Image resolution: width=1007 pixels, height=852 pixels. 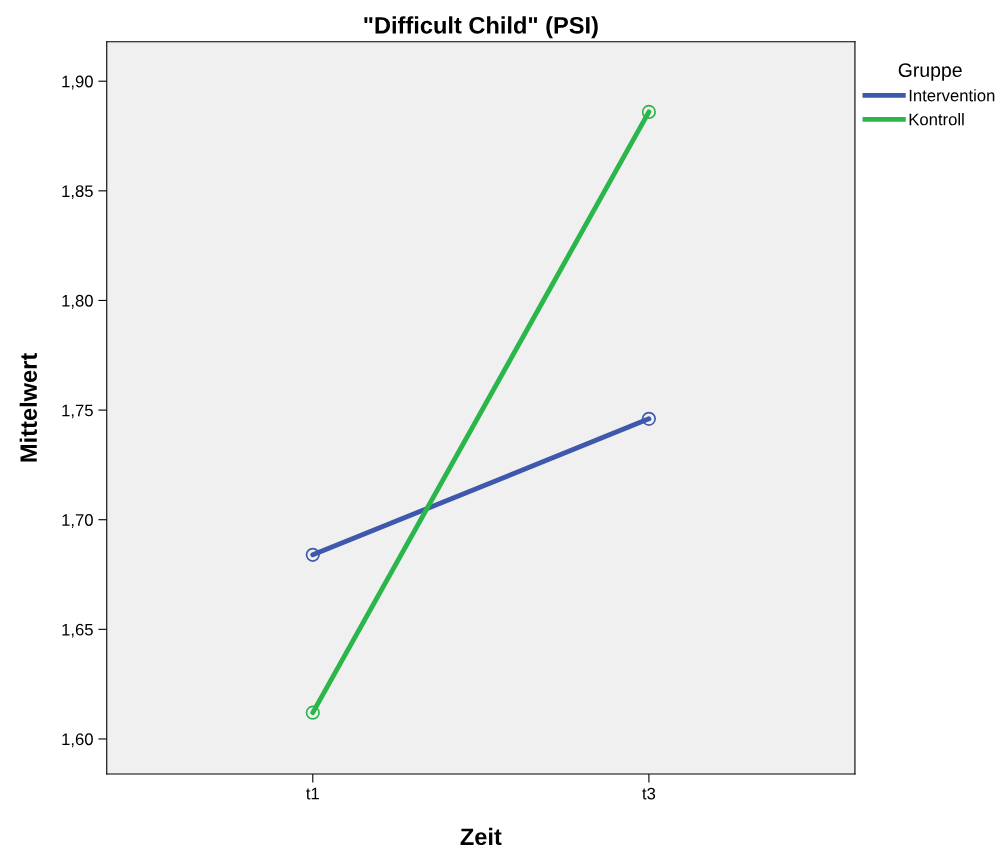 What do you see at coordinates (952, 95) in the screenshot?
I see `legend-label: Intervention` at bounding box center [952, 95].